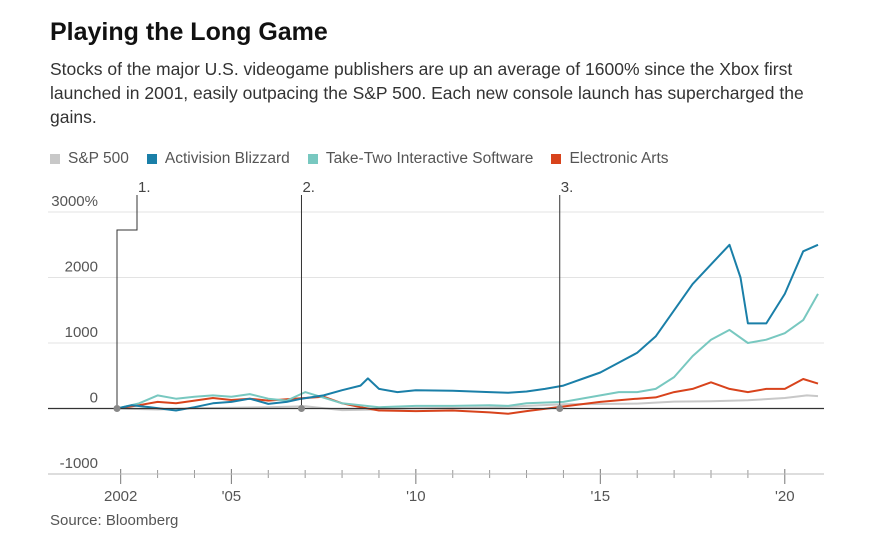 The height and width of the screenshot is (543, 882). Describe the element at coordinates (98, 158) in the screenshot. I see `legend-label-sp500: S&P 500` at that location.